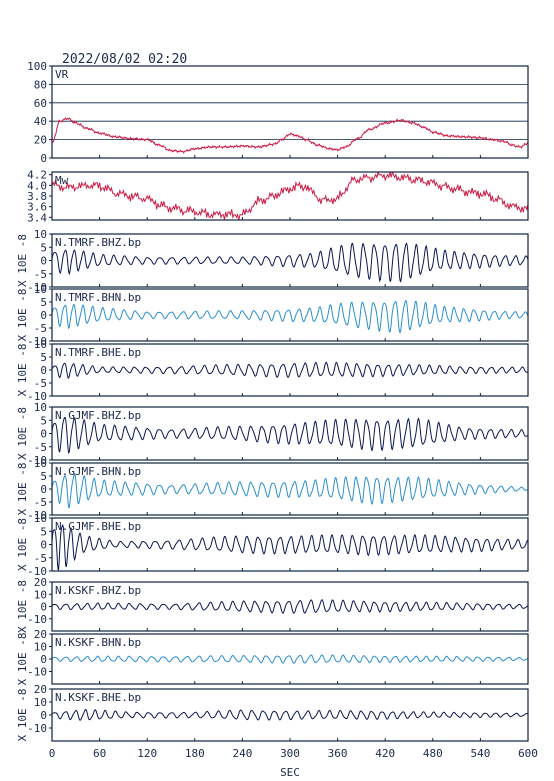 This screenshot has width=554, height=781. Describe the element at coordinates (40, 103) in the screenshot. I see `y-tick-label: 60` at that location.